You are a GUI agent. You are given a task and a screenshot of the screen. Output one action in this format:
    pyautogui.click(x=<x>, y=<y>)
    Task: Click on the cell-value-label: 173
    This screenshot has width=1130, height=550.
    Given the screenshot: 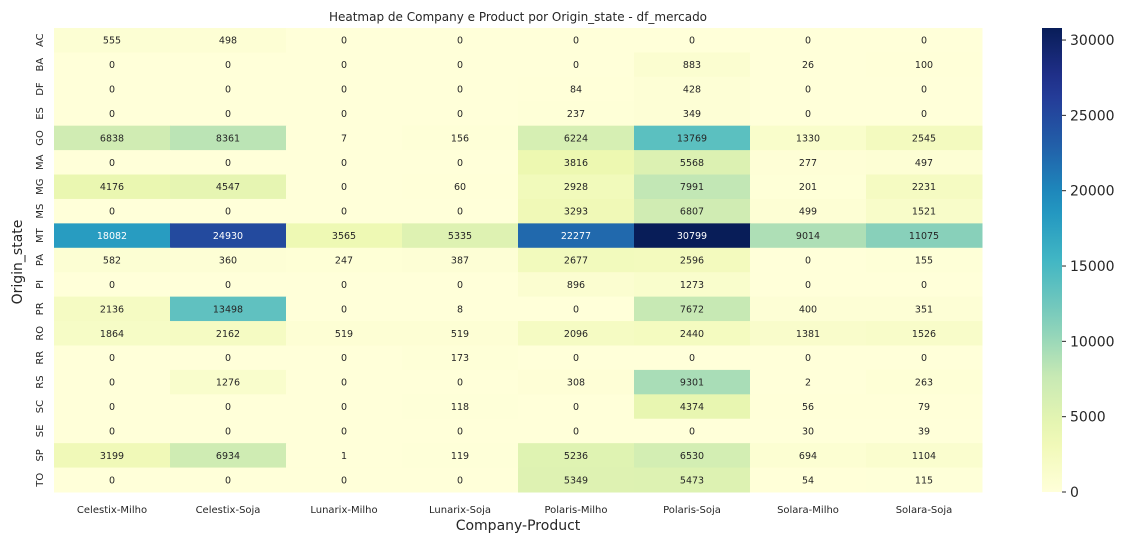 What is the action you would take?
    pyautogui.click(x=460, y=358)
    